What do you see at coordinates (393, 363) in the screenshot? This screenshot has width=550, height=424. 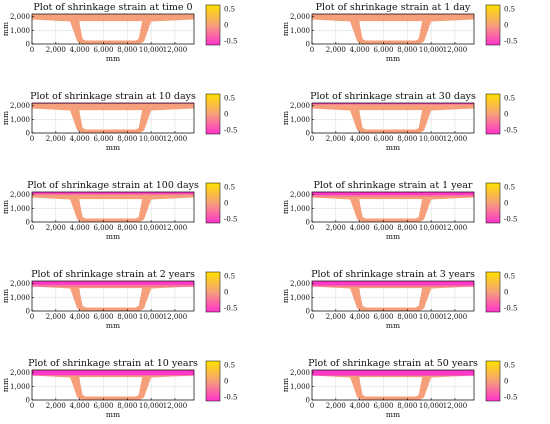 I see `plot-title: Plot of shrinkage strain at 50 years` at bounding box center [393, 363].